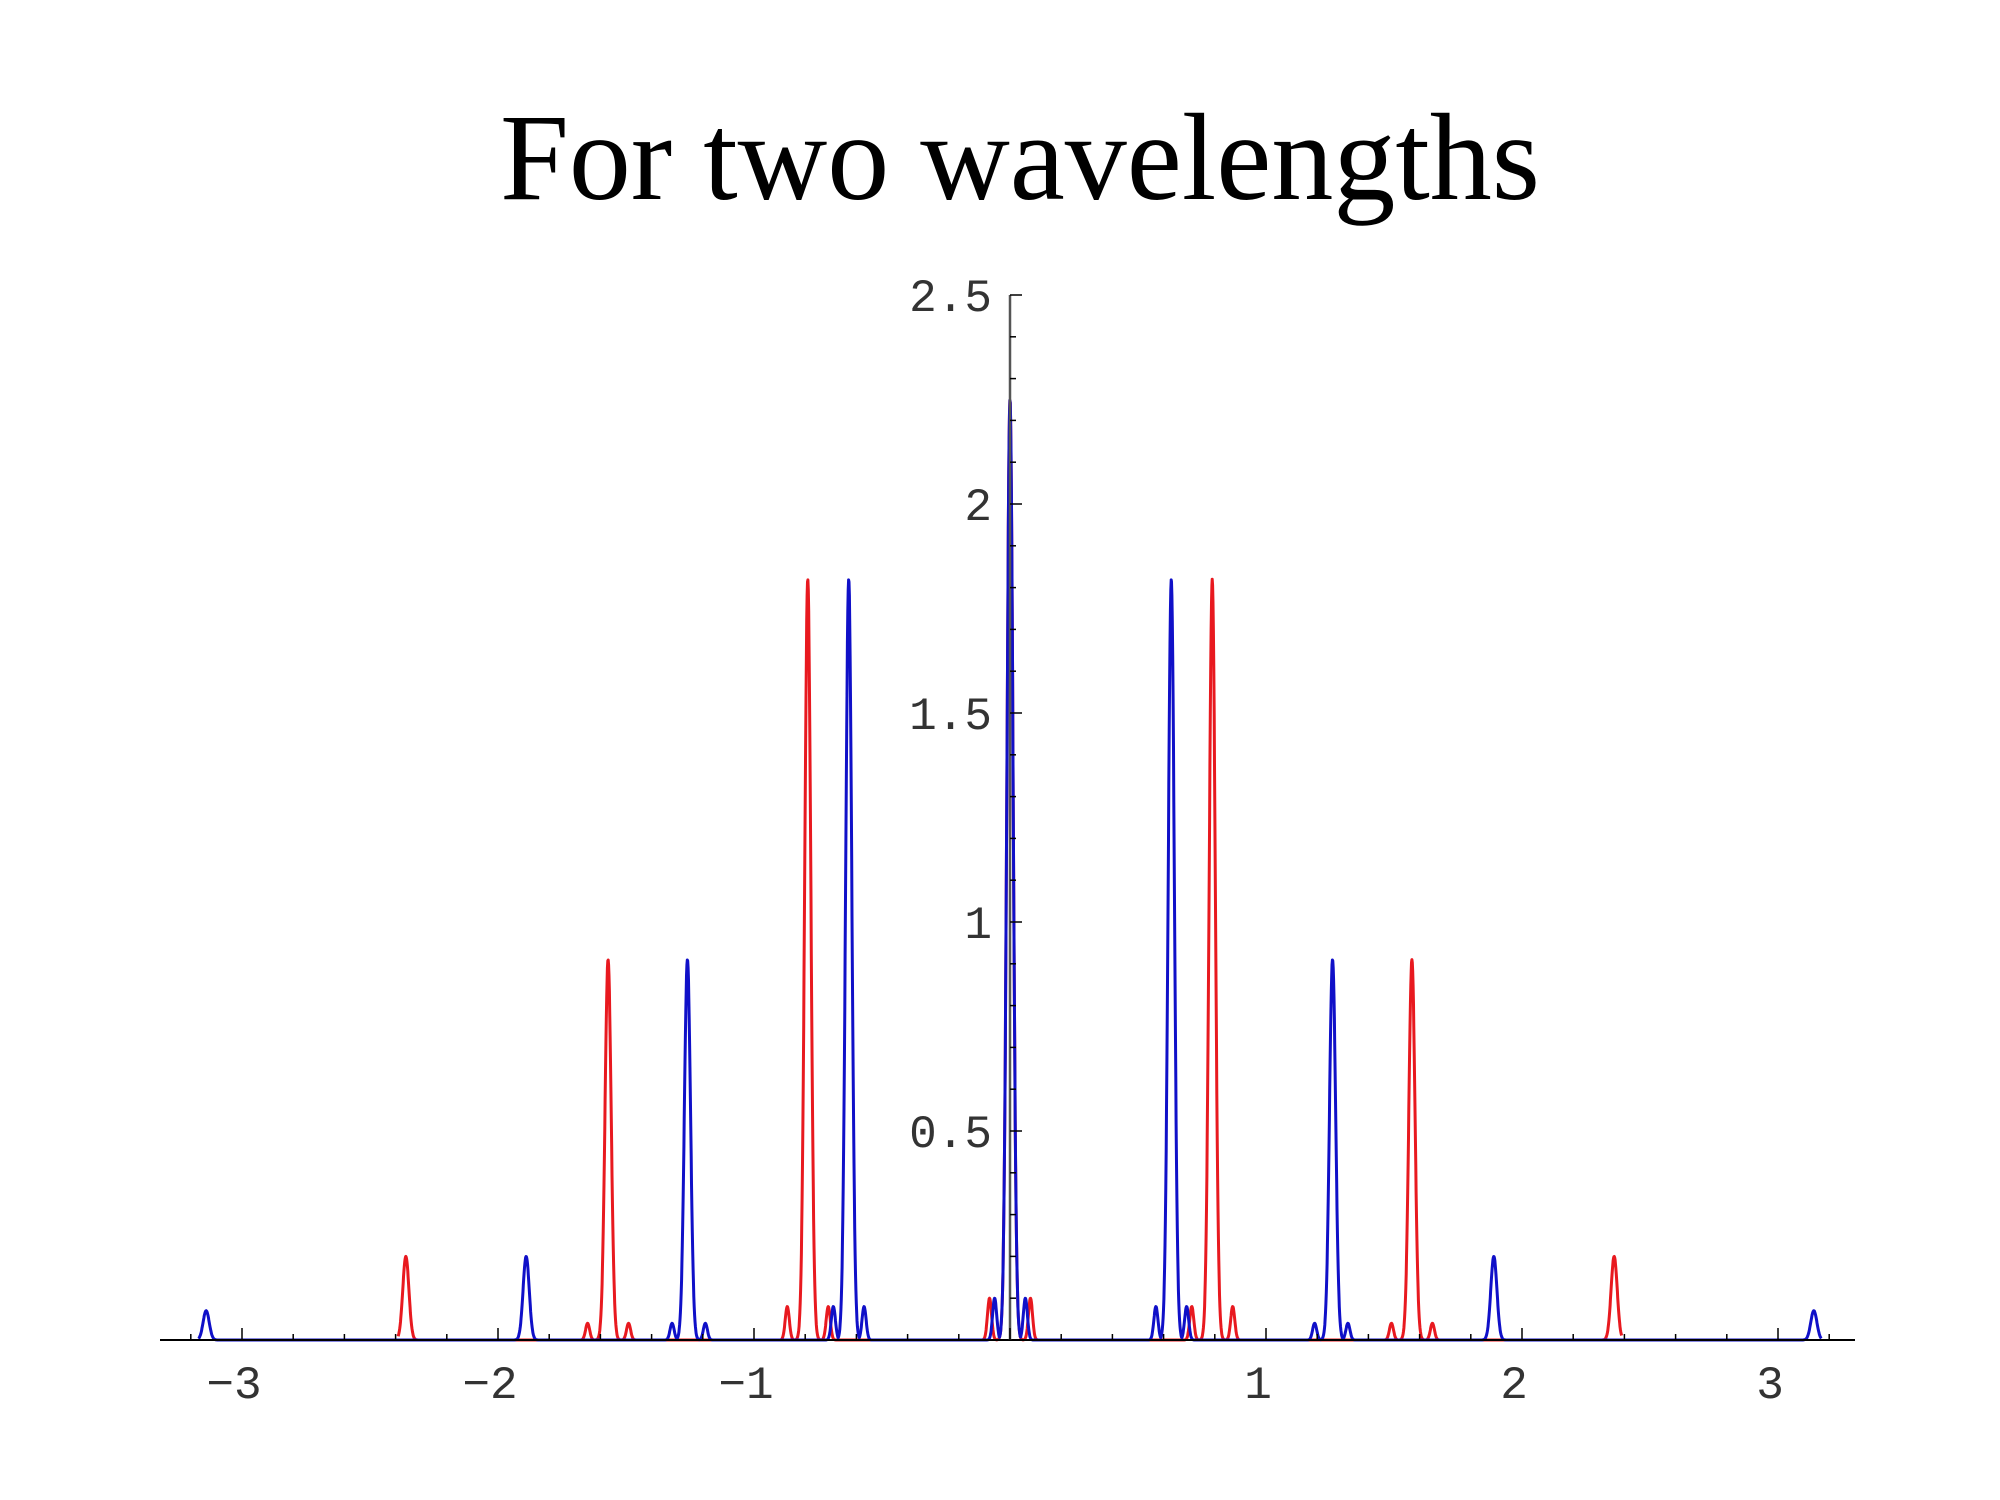 The image size is (2000, 1500). What do you see at coordinates (950, 299) in the screenshot?
I see `y-tick-label: 2.5` at bounding box center [950, 299].